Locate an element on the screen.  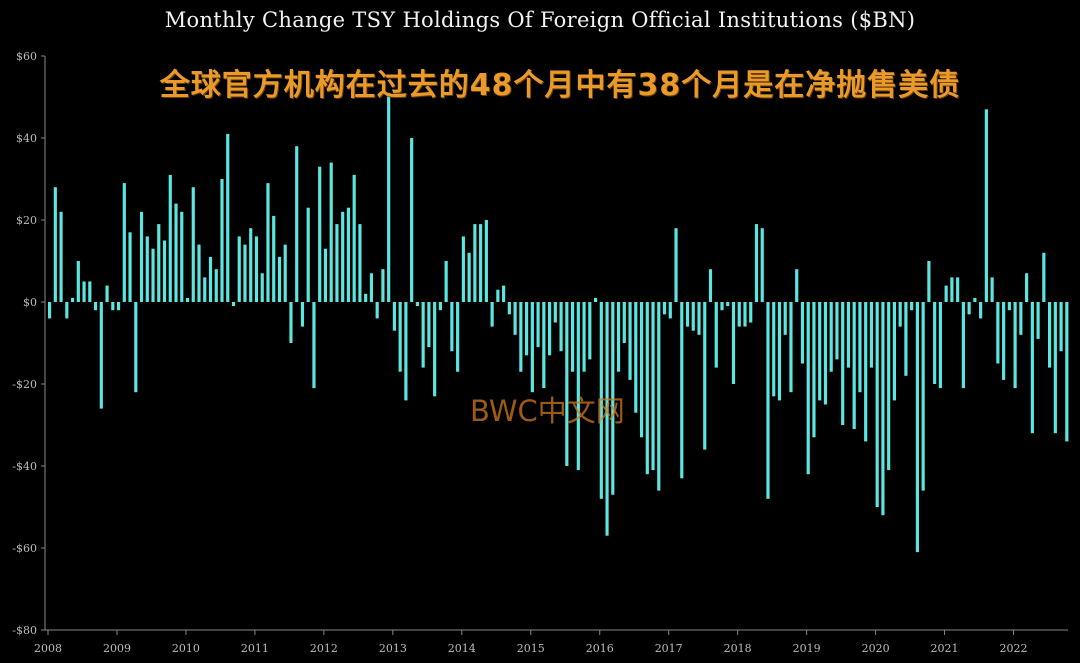
x-tick-label: 2017 is located at coordinates (669, 648).